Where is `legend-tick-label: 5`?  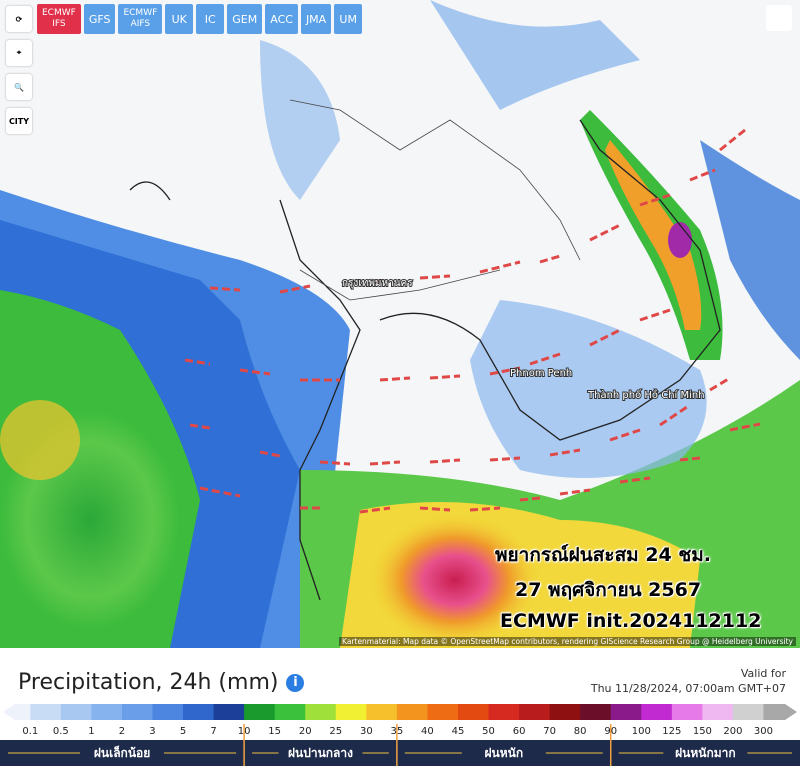 legend-tick-label: 5 is located at coordinates (183, 731).